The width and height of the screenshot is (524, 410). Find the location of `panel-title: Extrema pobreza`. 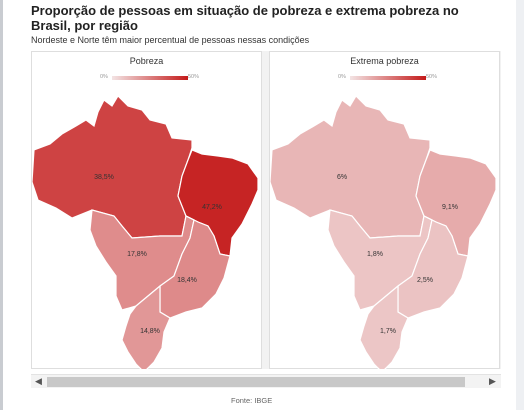

panel-title: Extrema pobreza is located at coordinates (384, 61).